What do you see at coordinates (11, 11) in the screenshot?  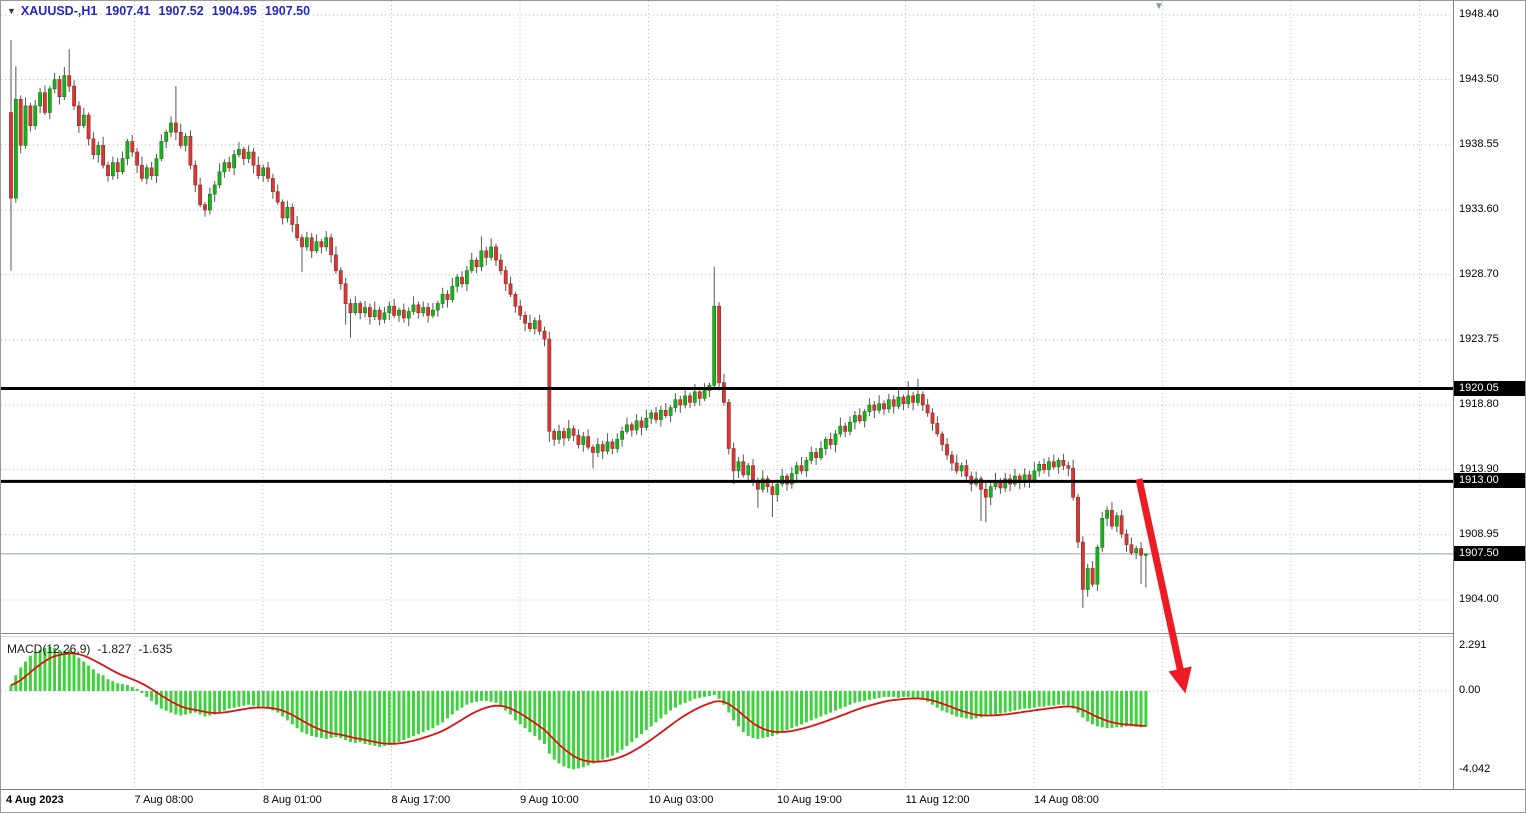 I see `dropdown-triangle-icon: ▼` at bounding box center [11, 11].